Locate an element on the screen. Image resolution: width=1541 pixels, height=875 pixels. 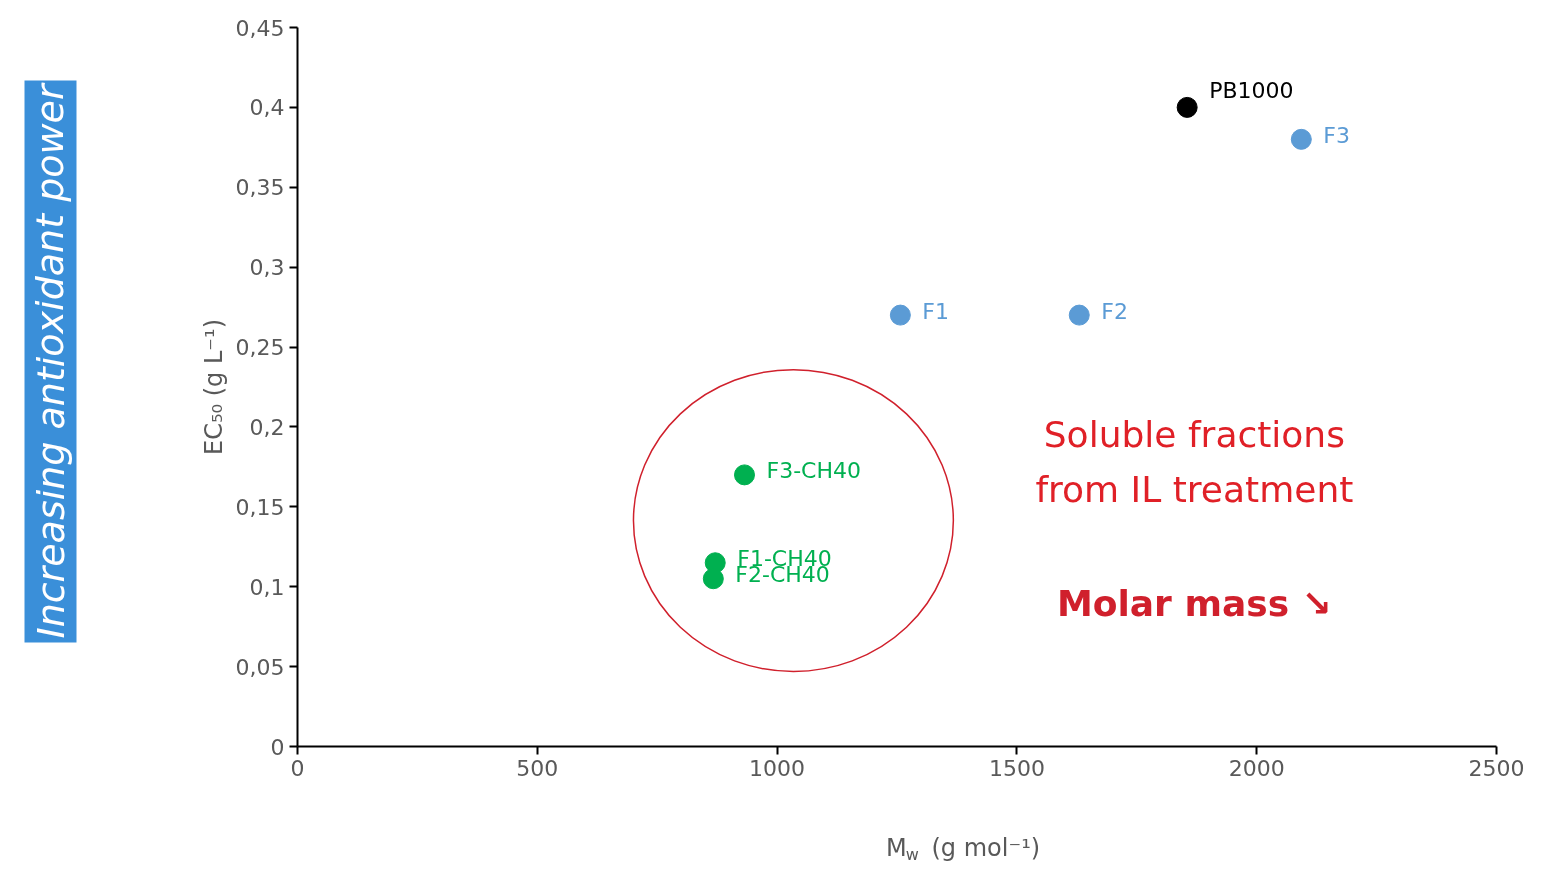
y-tick-label: 0,45 is located at coordinates (260, 28).